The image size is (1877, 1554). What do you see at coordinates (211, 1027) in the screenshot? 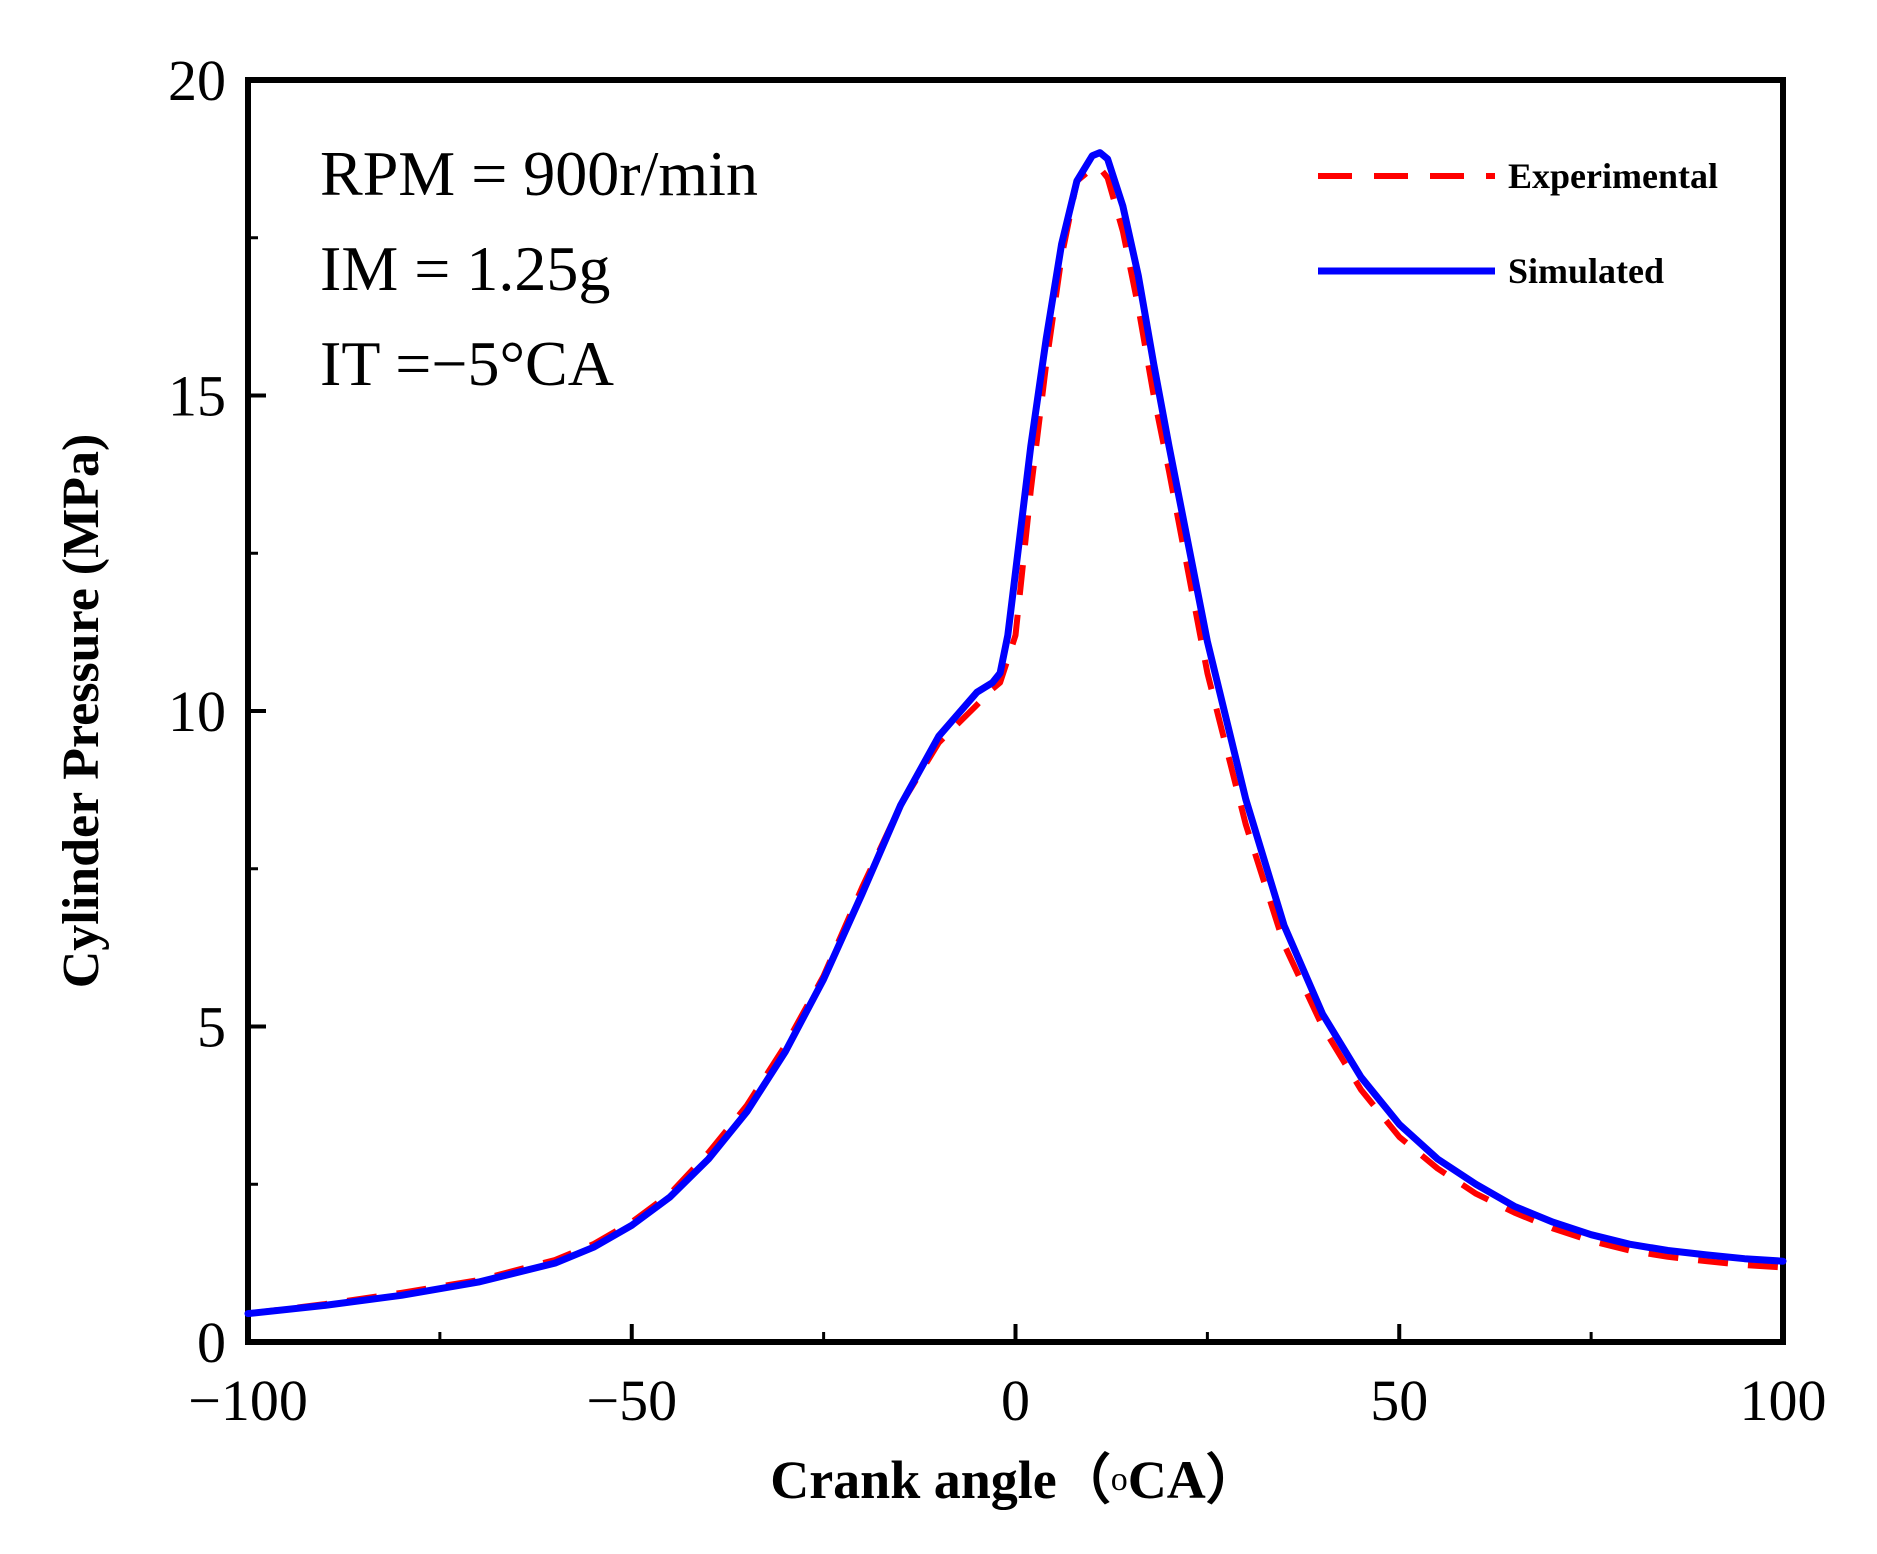
I see `y-tick-label: 5` at bounding box center [211, 1027].